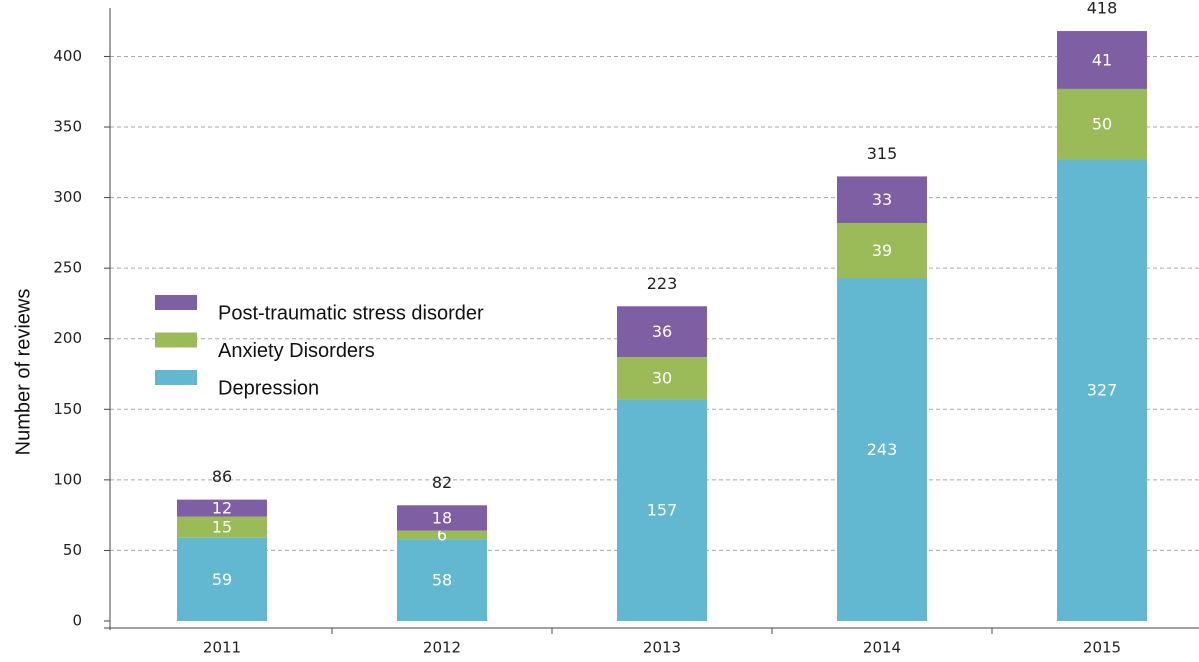 The width and height of the screenshot is (1199, 662). I want to click on y-tick-label: 400, so click(67, 56).